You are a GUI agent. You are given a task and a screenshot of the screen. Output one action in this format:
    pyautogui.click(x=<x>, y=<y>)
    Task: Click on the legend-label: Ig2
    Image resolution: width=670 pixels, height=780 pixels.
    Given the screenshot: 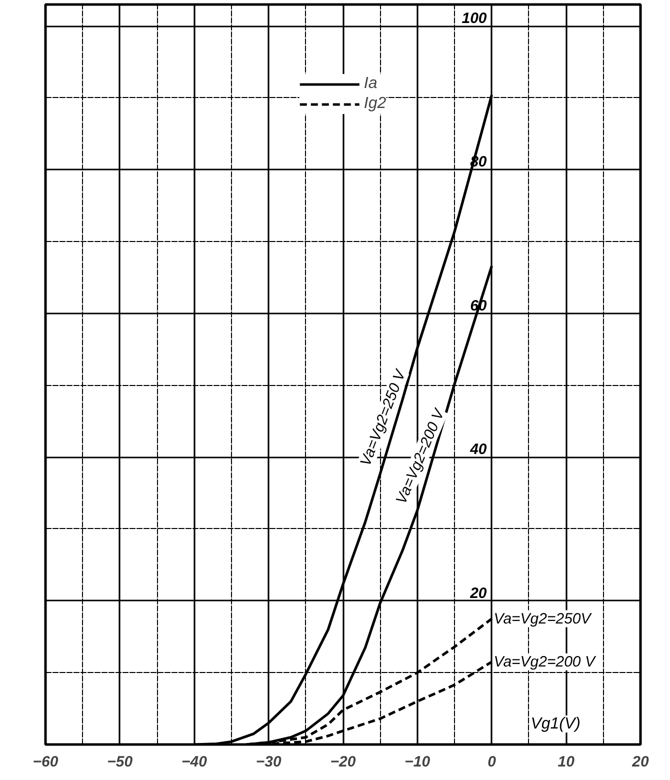 What is the action you would take?
    pyautogui.click(x=375, y=104)
    